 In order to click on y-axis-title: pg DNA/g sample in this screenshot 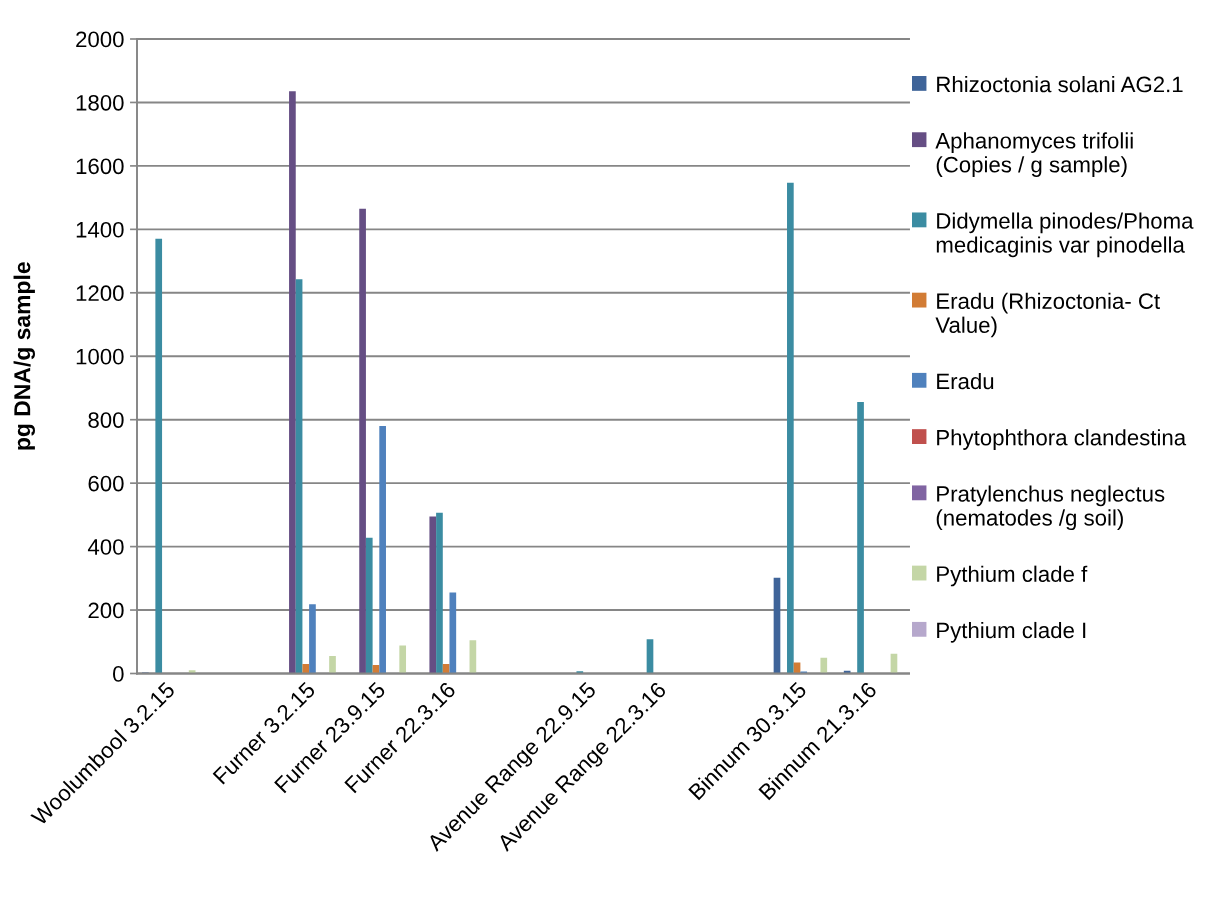, I will do `click(24, 356)`.